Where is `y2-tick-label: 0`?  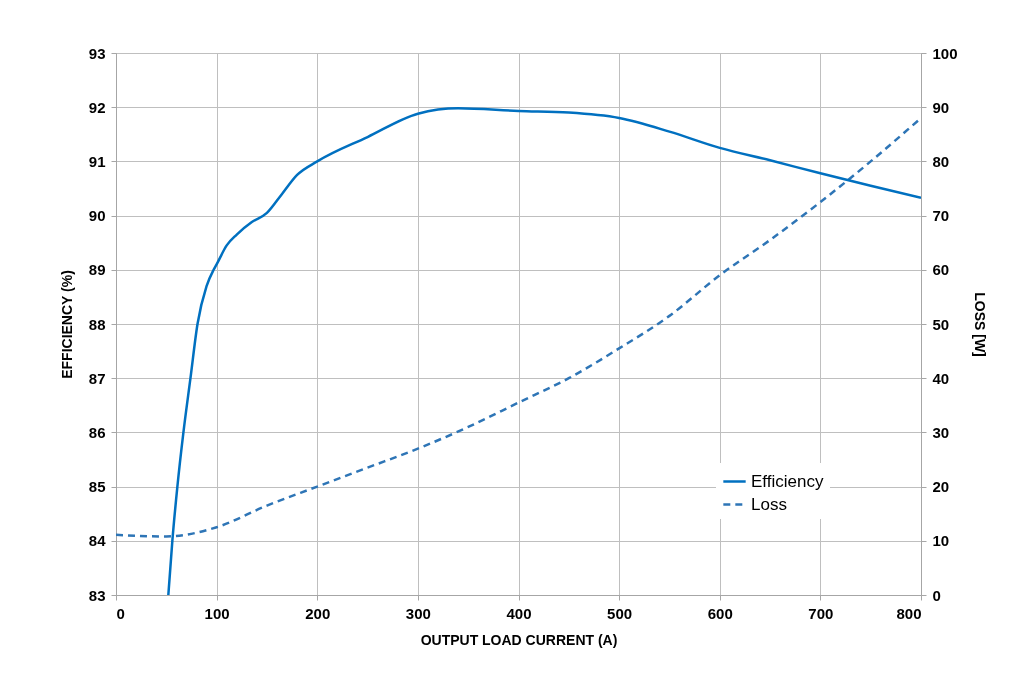 y2-tick-label: 0 is located at coordinates (936, 595).